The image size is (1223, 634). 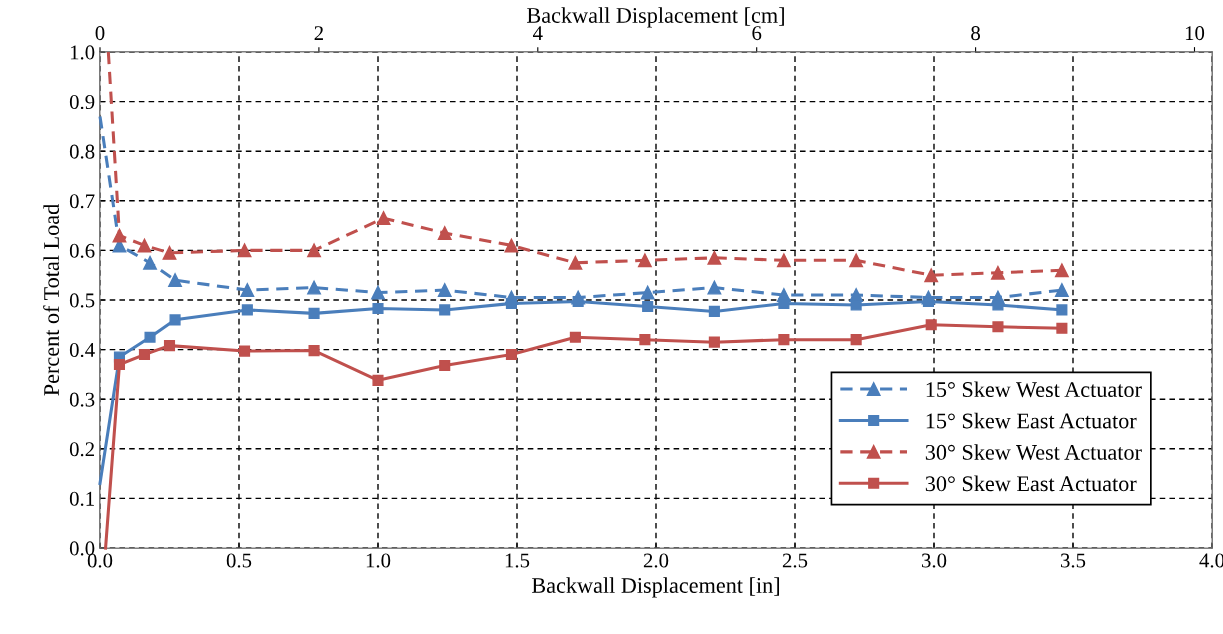 What do you see at coordinates (975, 33) in the screenshot?
I see `x2-tick-label: 8` at bounding box center [975, 33].